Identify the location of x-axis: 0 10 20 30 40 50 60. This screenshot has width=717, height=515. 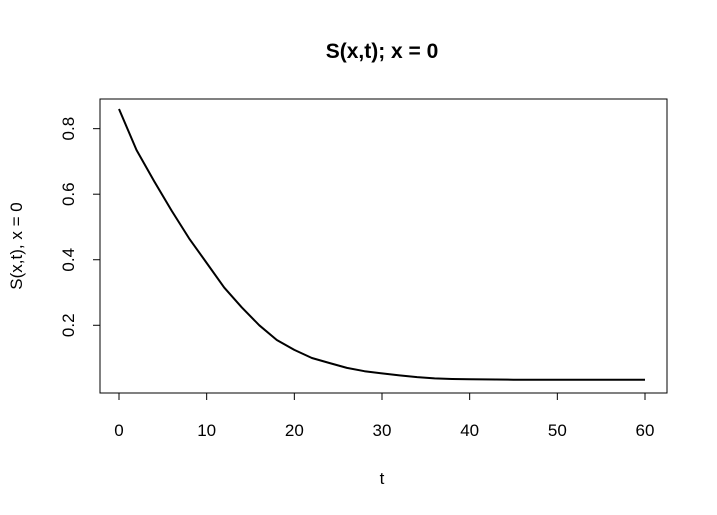
(384, 416).